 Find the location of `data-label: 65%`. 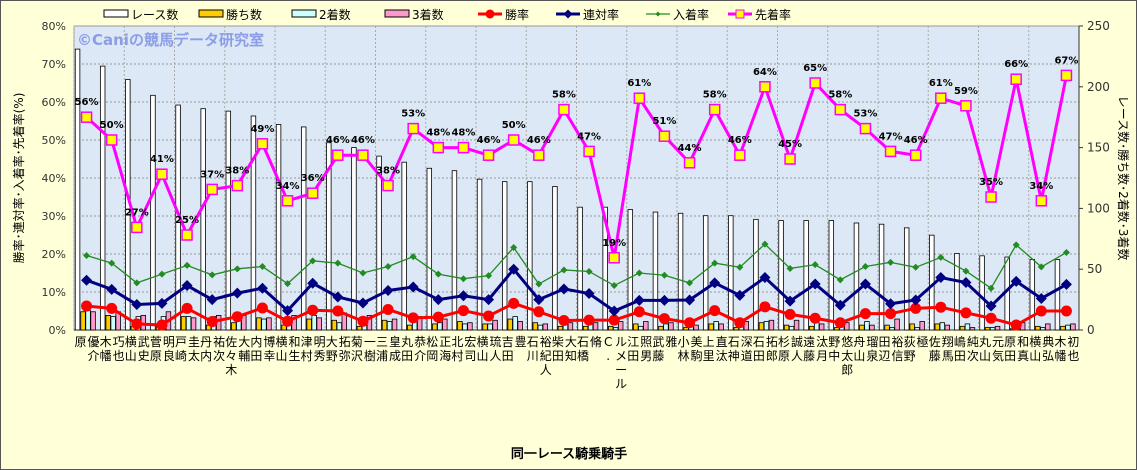

data-label: 65% is located at coordinates (815, 68).